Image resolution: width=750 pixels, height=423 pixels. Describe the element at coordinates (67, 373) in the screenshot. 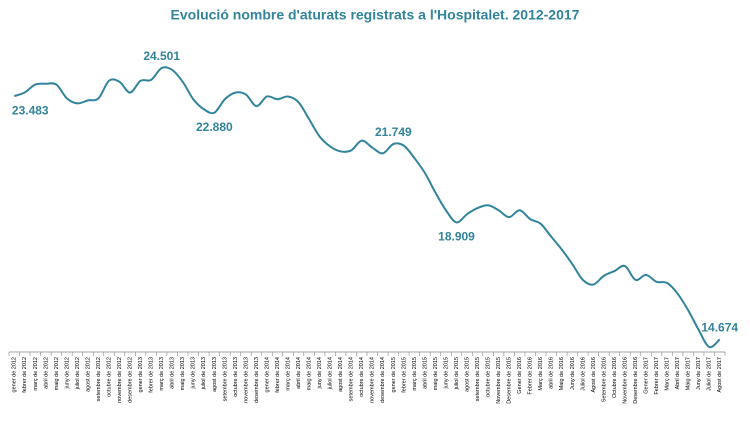

I see `x-tick-label: juny de 2012` at that location.